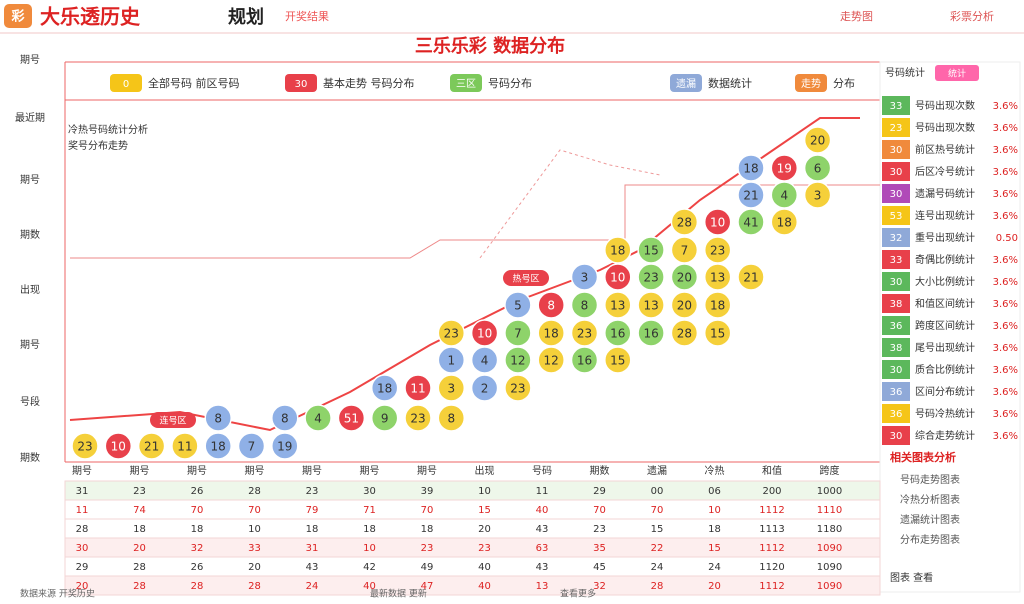  Describe the element at coordinates (930, 519) in the screenshot. I see `sidebar-line: 遗漏统计图表` at that location.